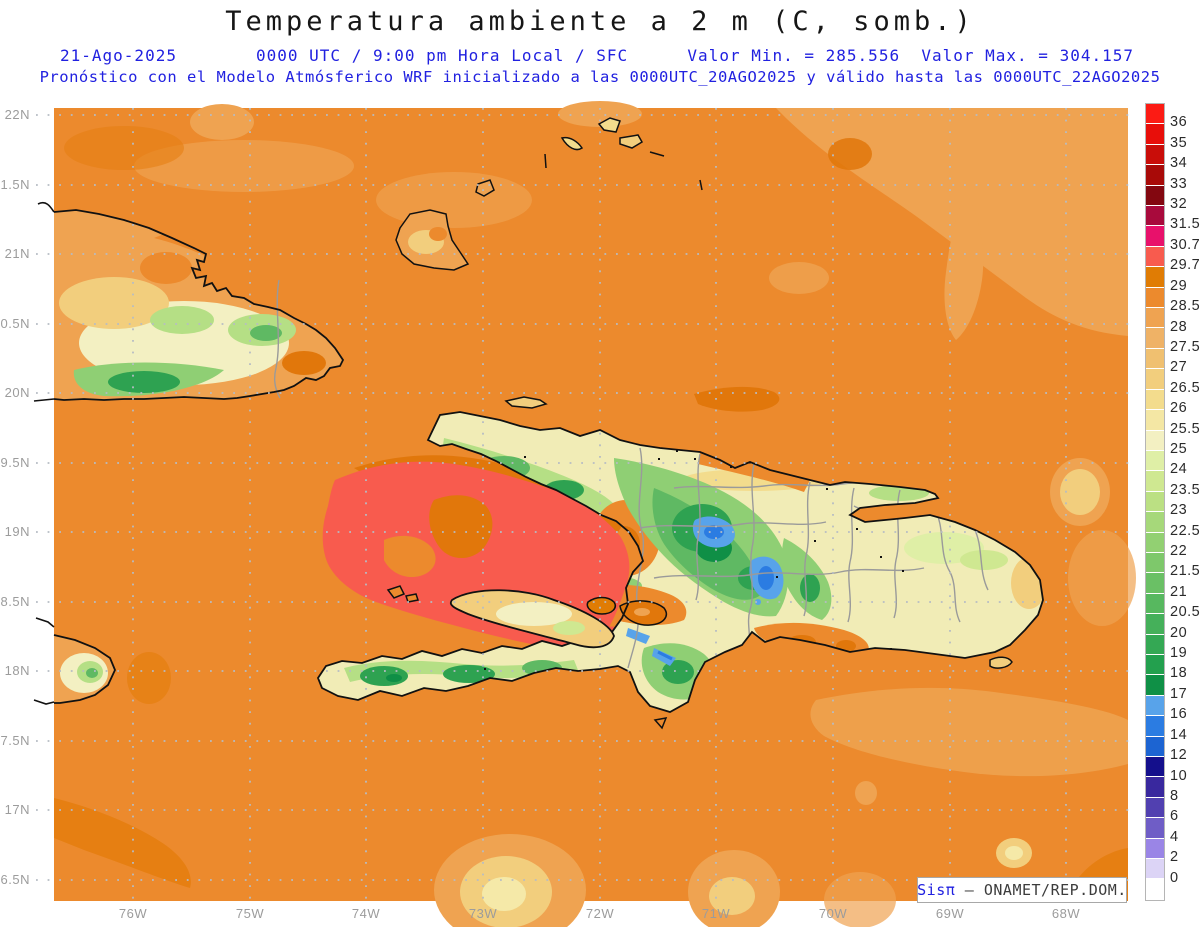  I want to click on watermark-badge: Sisπ – ONAMET/REP.DOM., so click(1022, 890).